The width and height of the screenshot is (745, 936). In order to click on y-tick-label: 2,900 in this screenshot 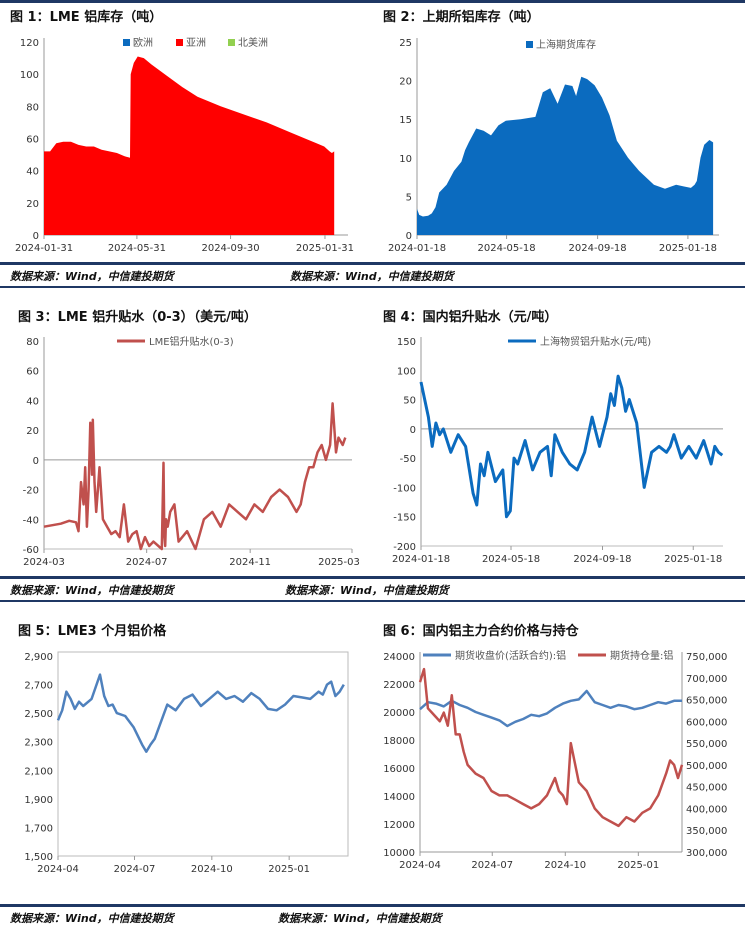, I will do `click(38, 657)`.